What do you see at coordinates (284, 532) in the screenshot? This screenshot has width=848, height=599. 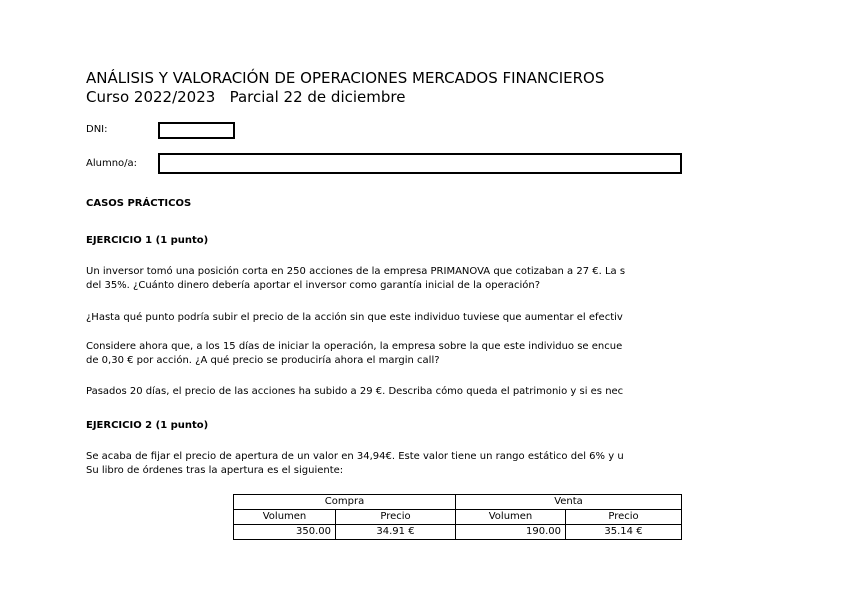 I see `cell: 350.00` at bounding box center [284, 532].